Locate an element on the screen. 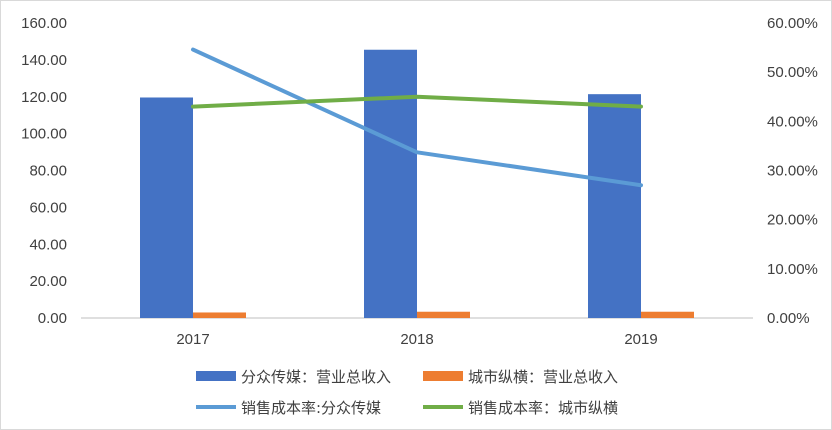  legend-label: 城市纵横：营业总收入 is located at coordinates (543, 377).